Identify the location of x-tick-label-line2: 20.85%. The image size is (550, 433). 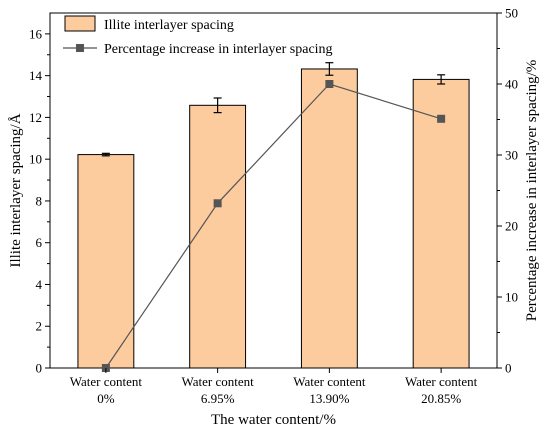
(441, 398).